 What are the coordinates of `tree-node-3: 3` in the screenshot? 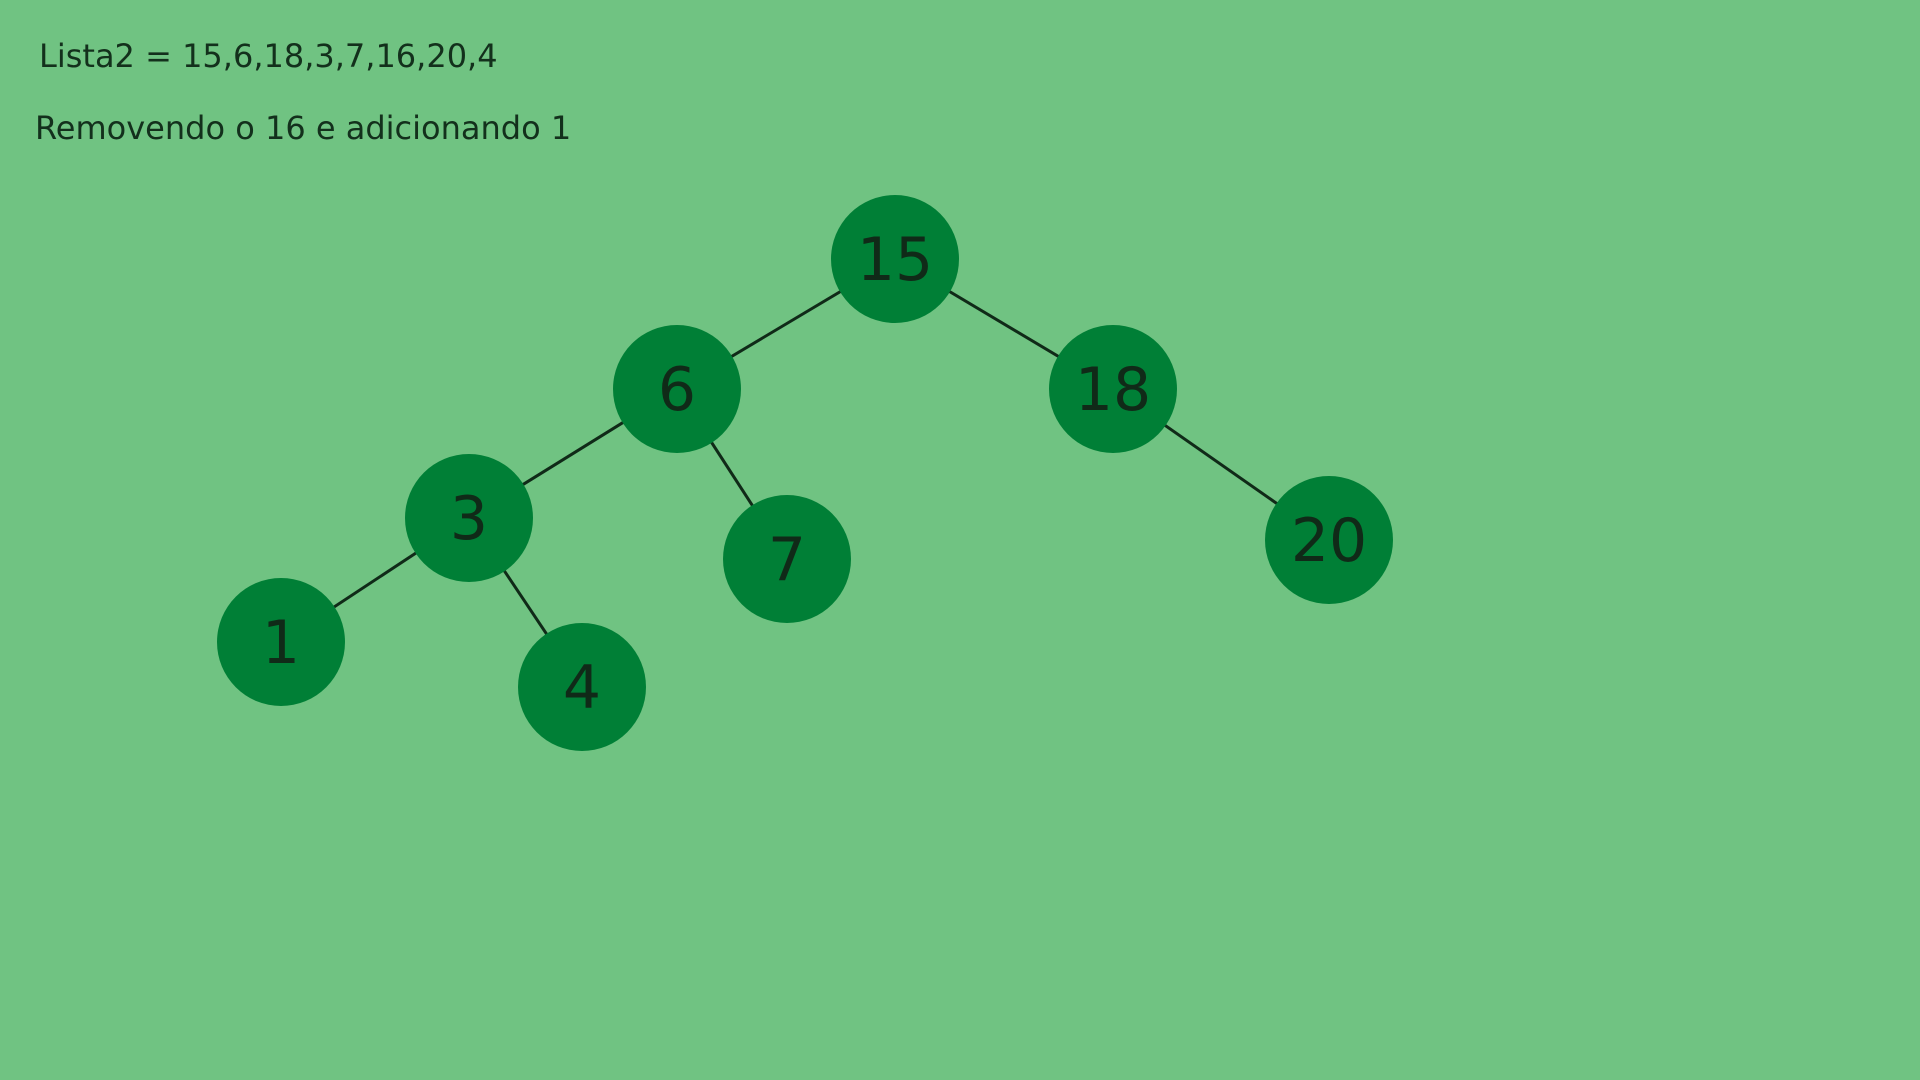 It's located at (469, 518).